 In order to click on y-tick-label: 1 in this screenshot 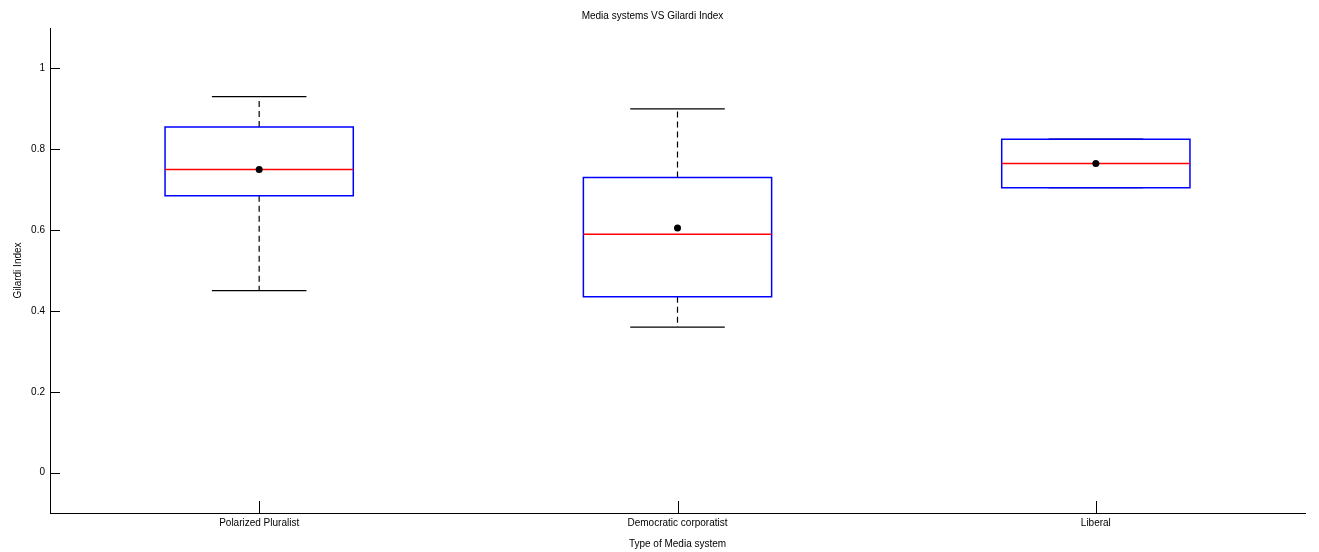, I will do `click(42, 68)`.